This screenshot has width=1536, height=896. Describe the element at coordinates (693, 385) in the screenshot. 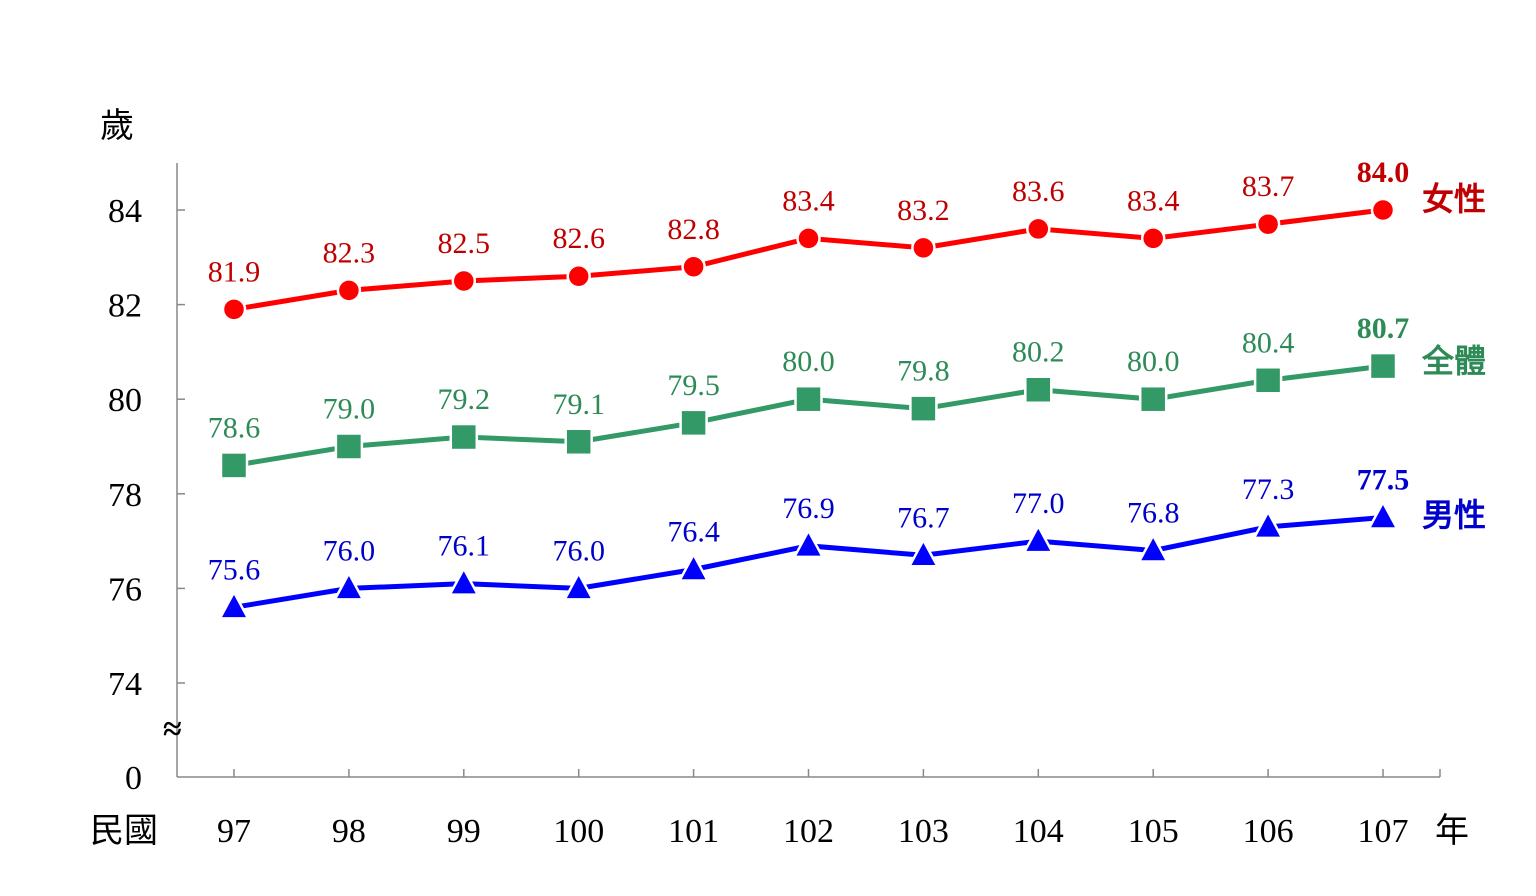

I see `data-label: 79.5` at that location.